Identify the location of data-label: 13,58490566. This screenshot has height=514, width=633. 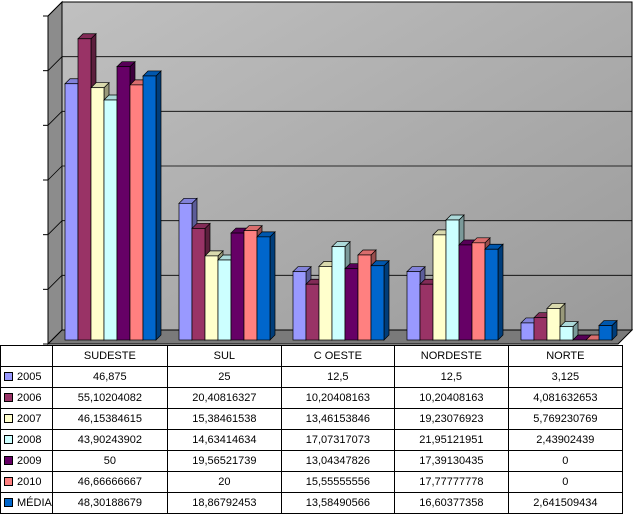
(337, 503).